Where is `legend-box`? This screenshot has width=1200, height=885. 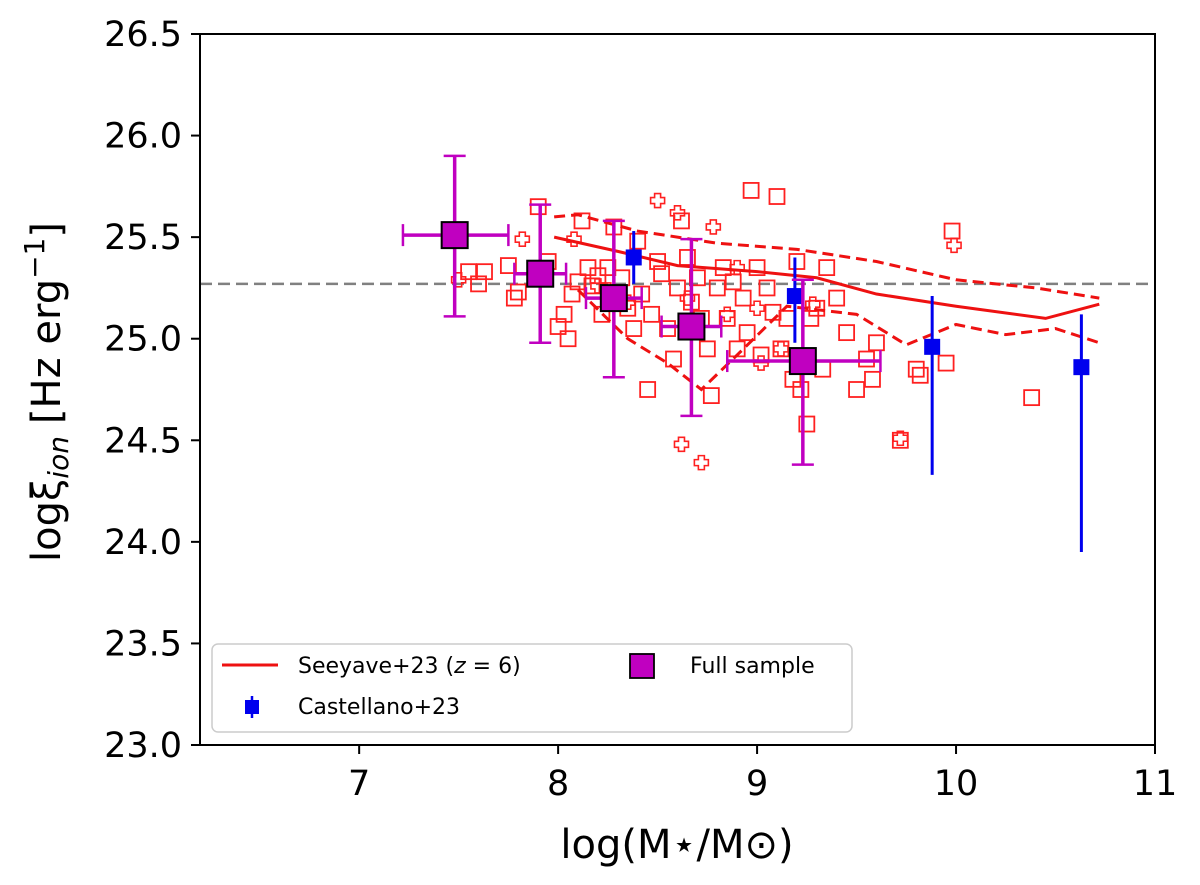
legend-box is located at coordinates (532, 688).